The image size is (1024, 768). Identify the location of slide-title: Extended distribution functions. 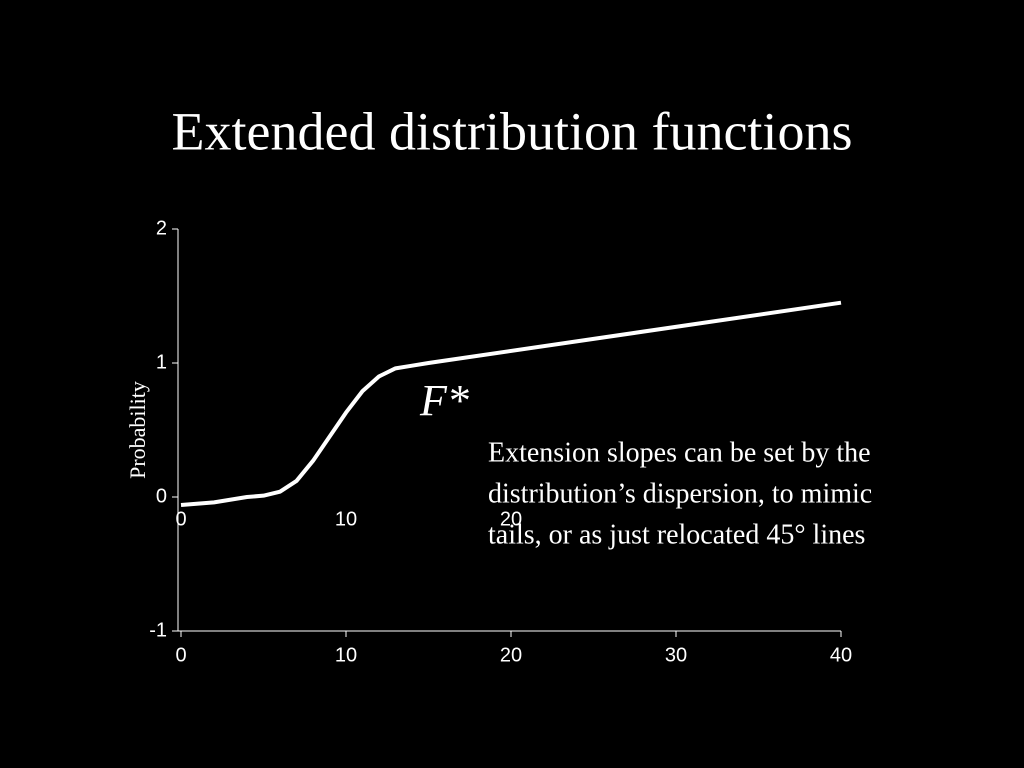
(512, 131).